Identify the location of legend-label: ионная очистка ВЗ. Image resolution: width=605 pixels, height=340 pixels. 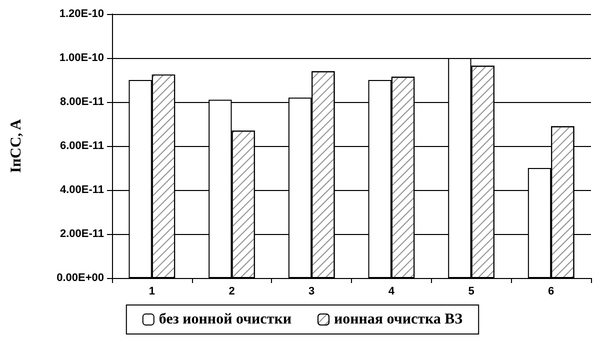
(398, 320).